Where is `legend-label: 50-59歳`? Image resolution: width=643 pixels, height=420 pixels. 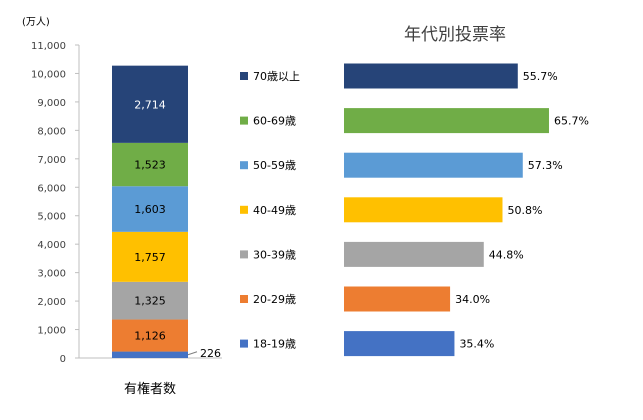
legend-label: 50-59歳 is located at coordinates (274, 165).